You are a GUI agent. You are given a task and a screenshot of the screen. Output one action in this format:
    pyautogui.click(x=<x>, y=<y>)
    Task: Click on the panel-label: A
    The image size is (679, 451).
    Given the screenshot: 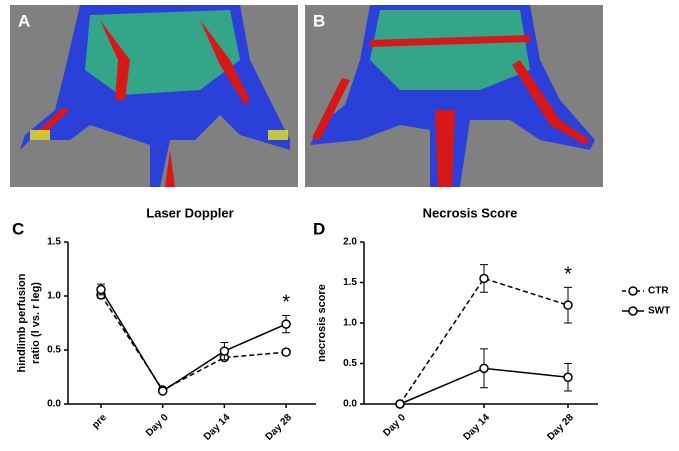 What is the action you would take?
    pyautogui.click(x=24, y=20)
    